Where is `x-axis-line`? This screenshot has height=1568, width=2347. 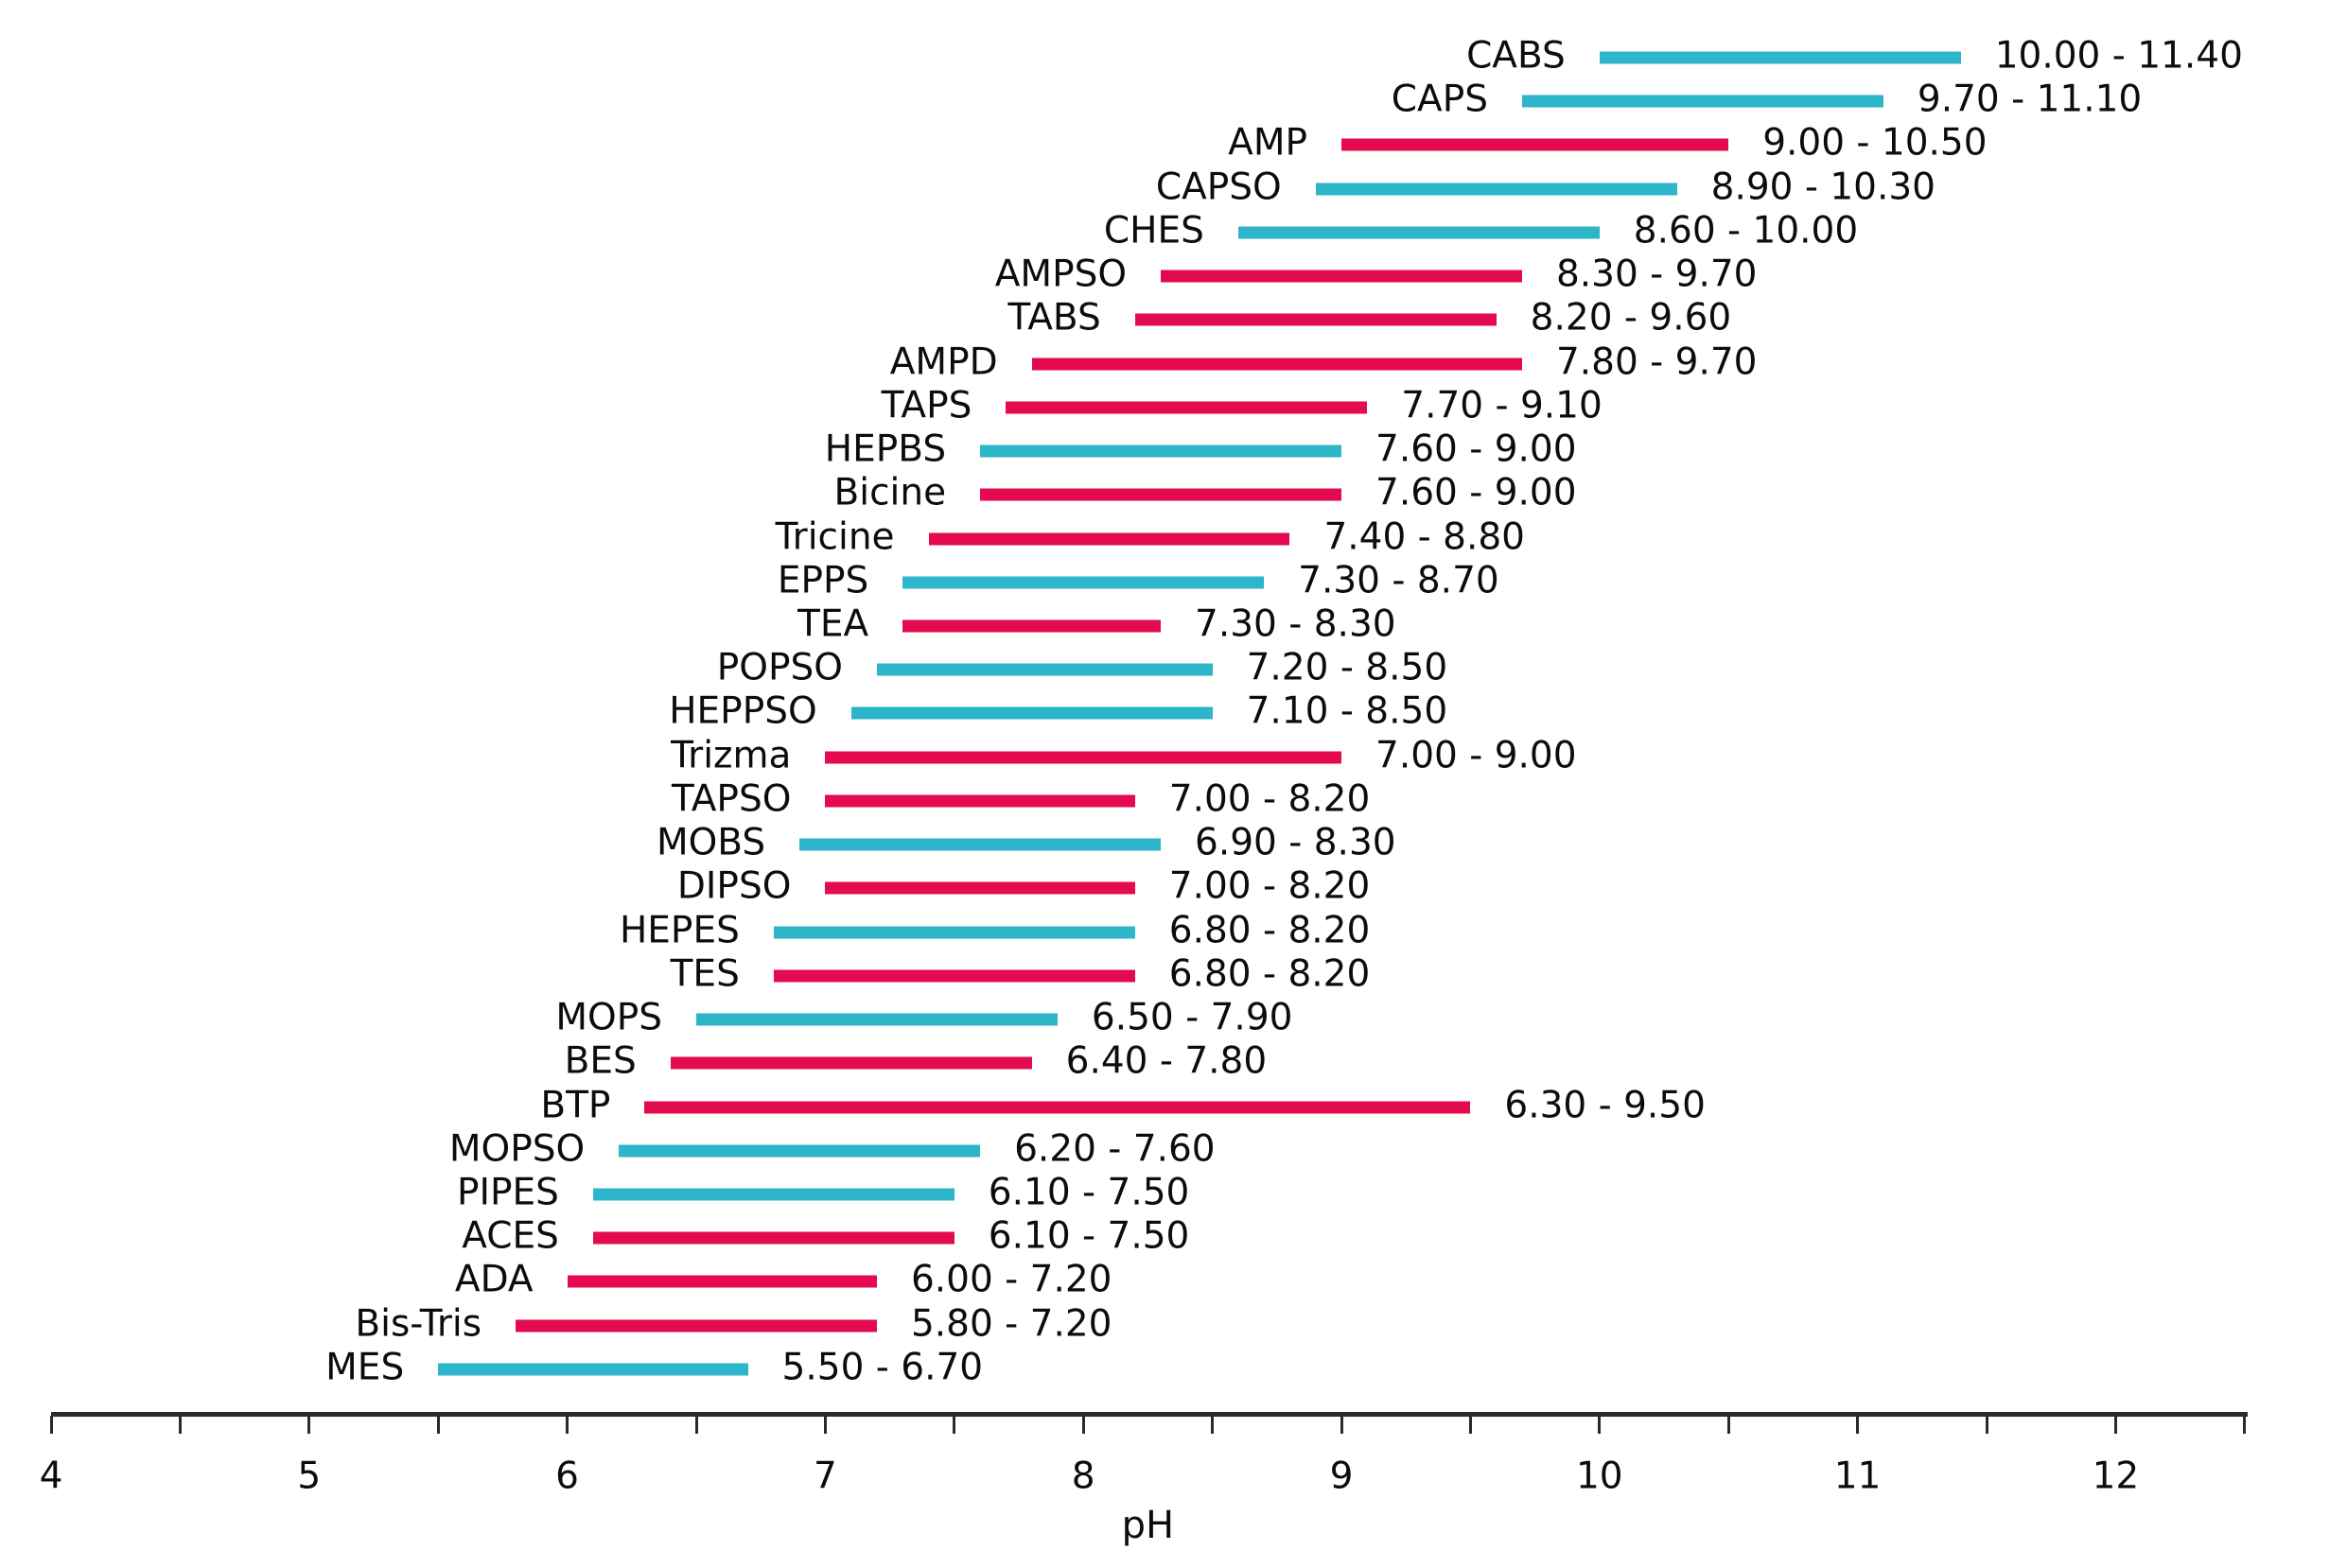
x-axis-line is located at coordinates (1149, 1415).